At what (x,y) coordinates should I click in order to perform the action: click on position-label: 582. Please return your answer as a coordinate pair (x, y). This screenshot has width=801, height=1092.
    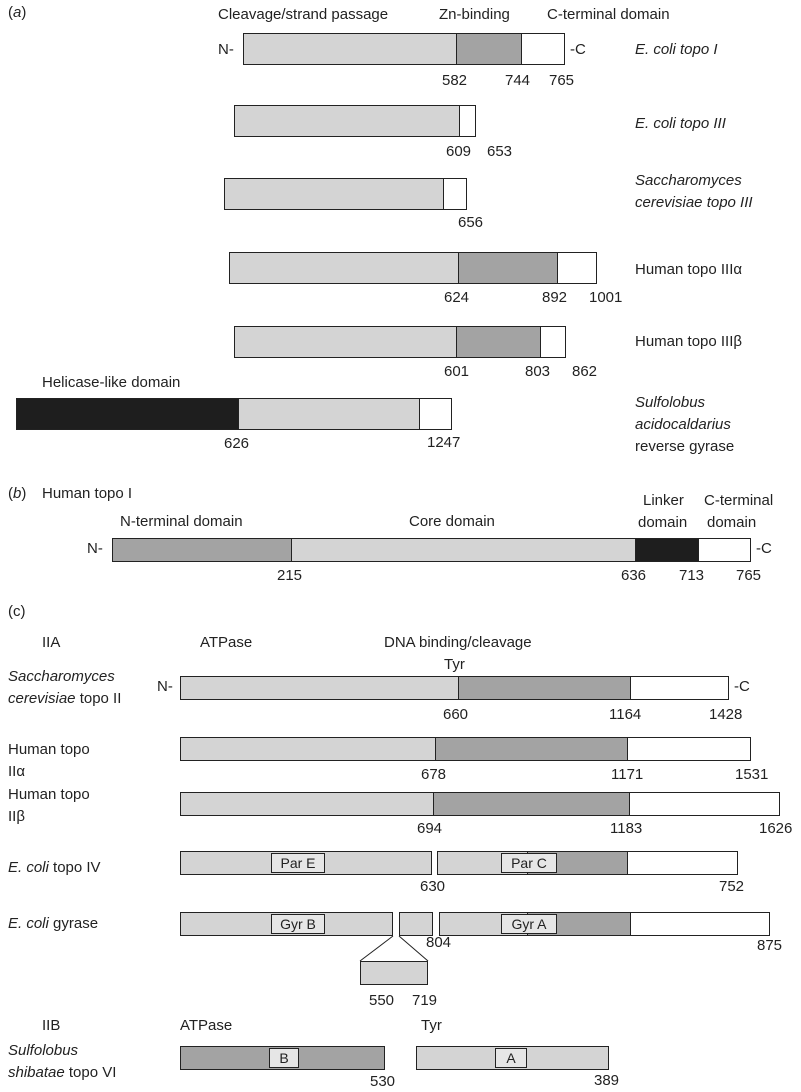
    Looking at the image, I should click on (455, 80).